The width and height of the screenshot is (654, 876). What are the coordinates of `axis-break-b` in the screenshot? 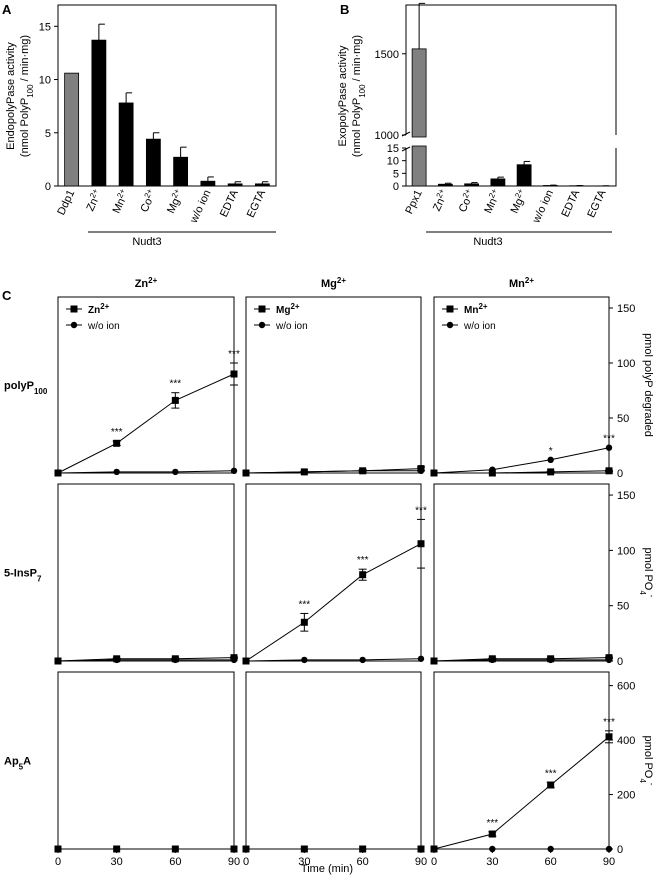 It's located at (406, 149).